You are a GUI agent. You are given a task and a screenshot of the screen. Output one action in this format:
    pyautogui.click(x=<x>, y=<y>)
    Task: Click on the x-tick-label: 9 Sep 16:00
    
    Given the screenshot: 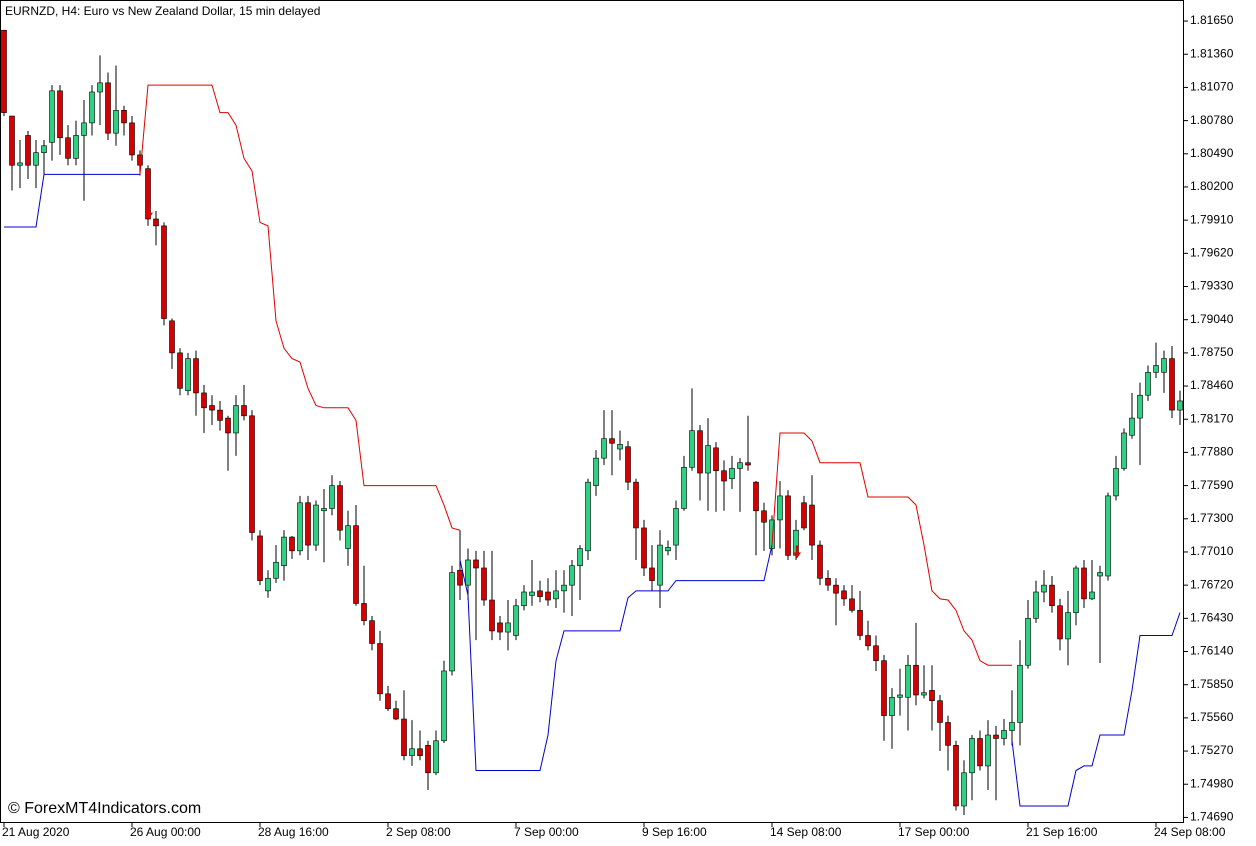 What is the action you would take?
    pyautogui.click(x=674, y=832)
    